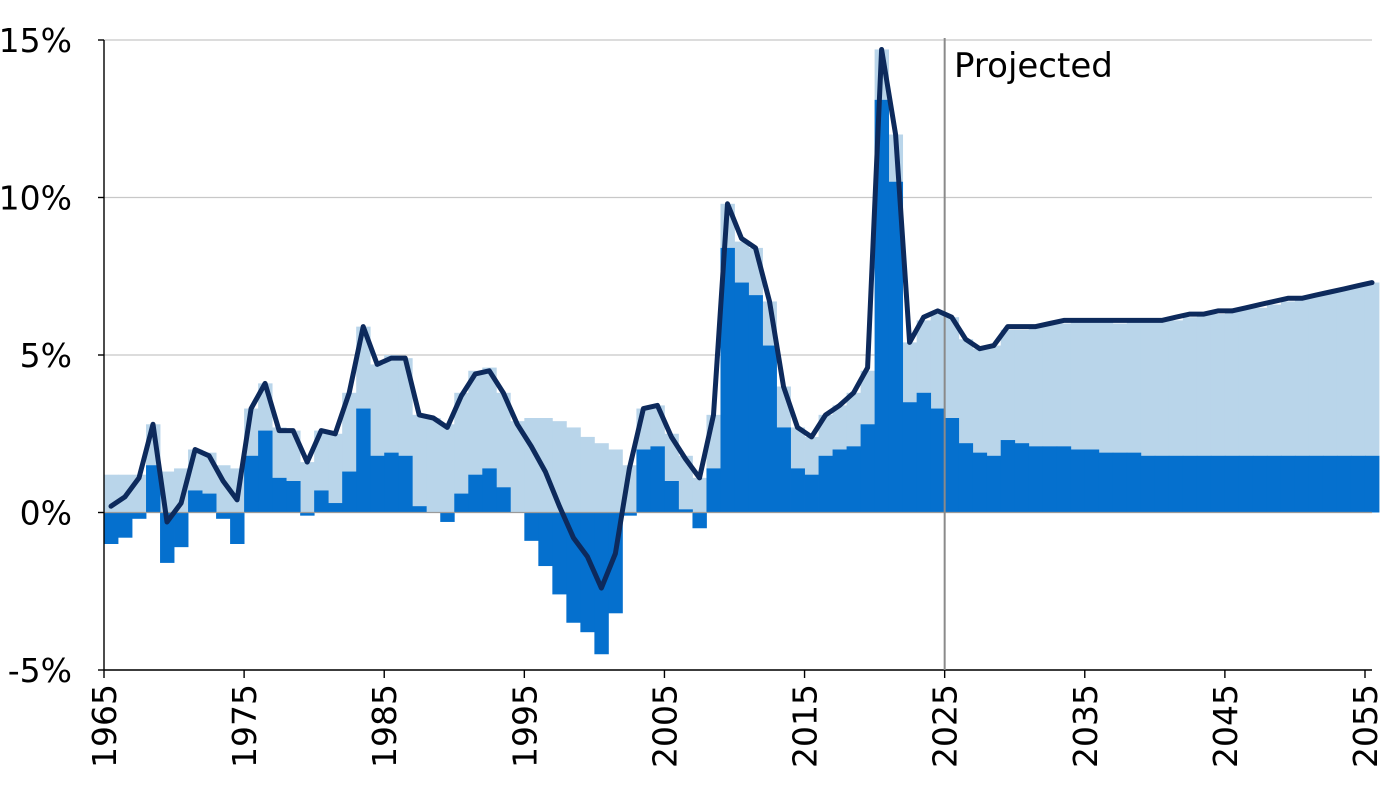  Describe the element at coordinates (966, 478) in the screenshot. I see `dark-bar-2026` at that location.